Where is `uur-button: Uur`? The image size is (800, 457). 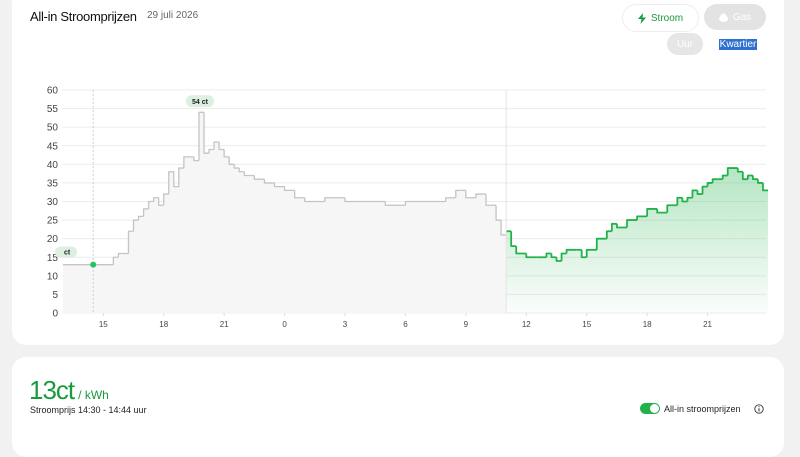 uur-button: Uur is located at coordinates (685, 44).